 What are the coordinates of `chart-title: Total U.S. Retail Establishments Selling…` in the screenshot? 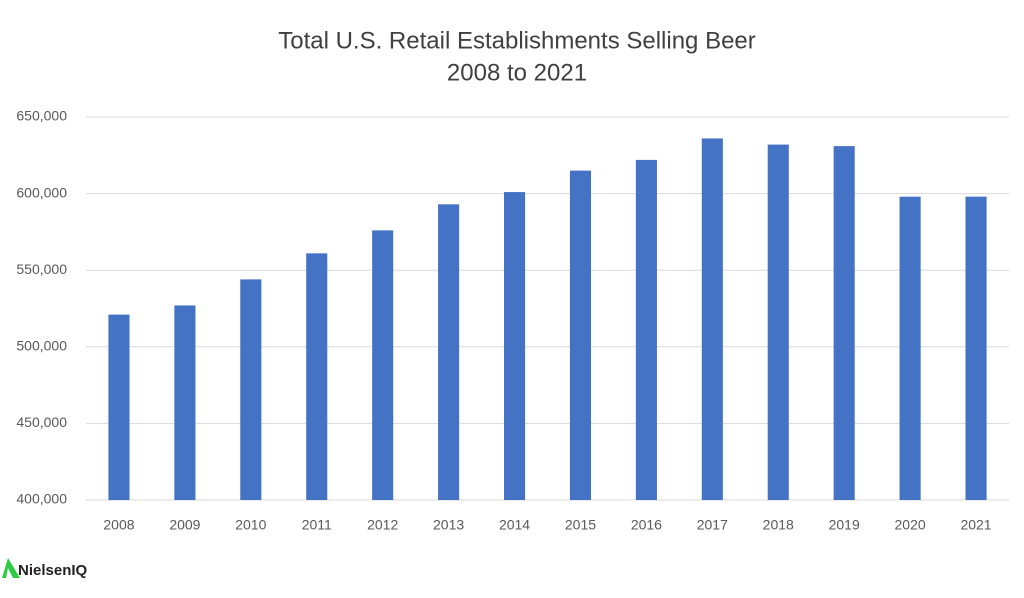 It's located at (517, 40).